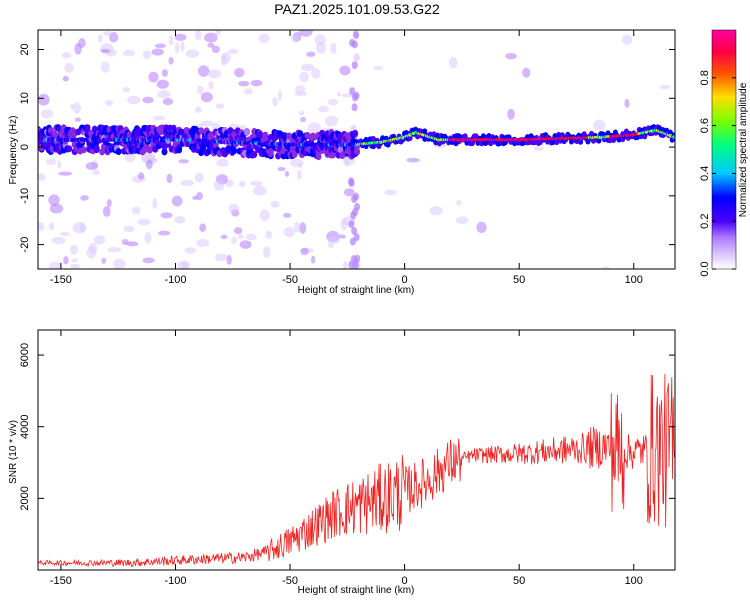 The height and width of the screenshot is (600, 750). What do you see at coordinates (673, 137) in the screenshot?
I see `ridge-core` at bounding box center [673, 137].